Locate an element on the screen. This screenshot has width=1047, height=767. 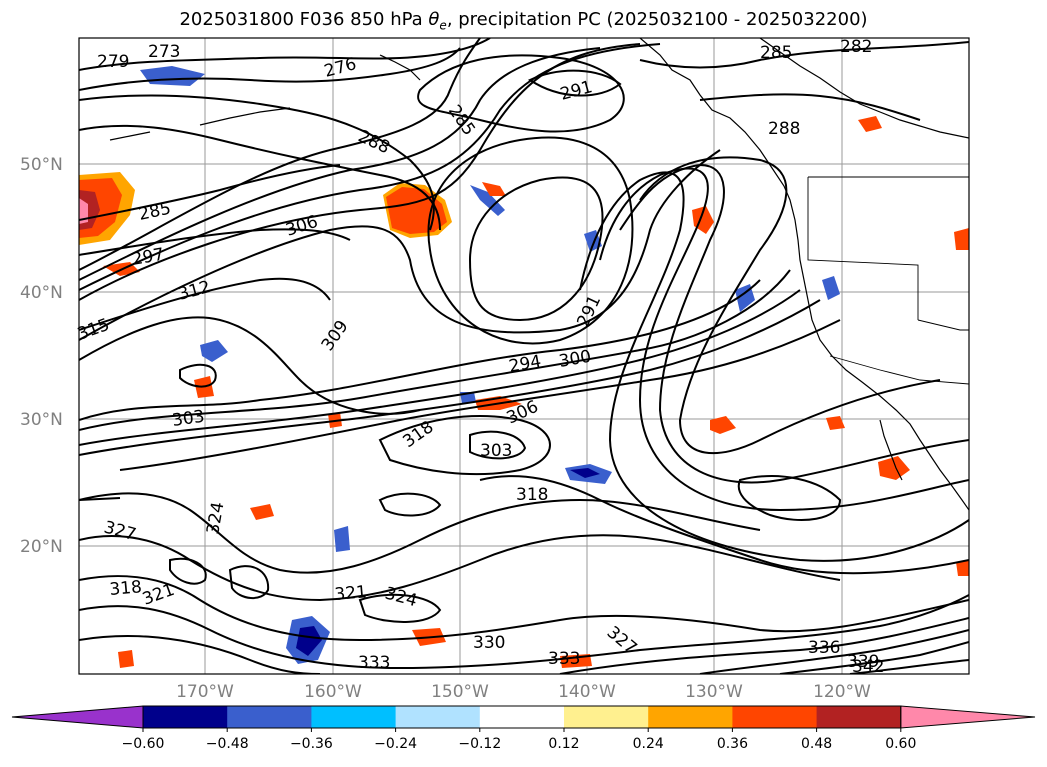
colorbar-extend-low is located at coordinates (77, 717).